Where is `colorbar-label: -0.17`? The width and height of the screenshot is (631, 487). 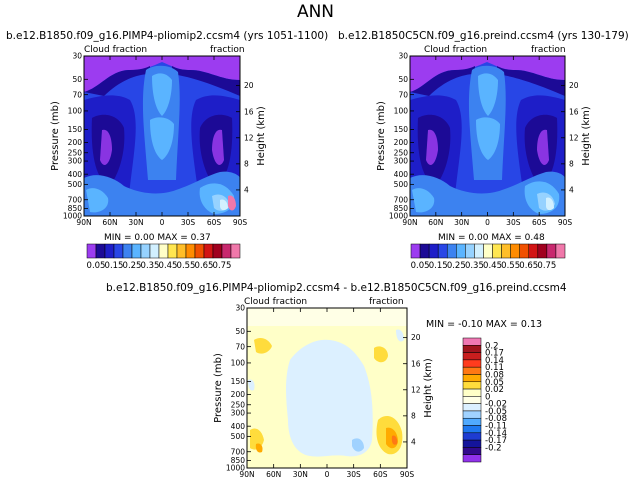 colorbar-label: -0.17 is located at coordinates (496, 441).